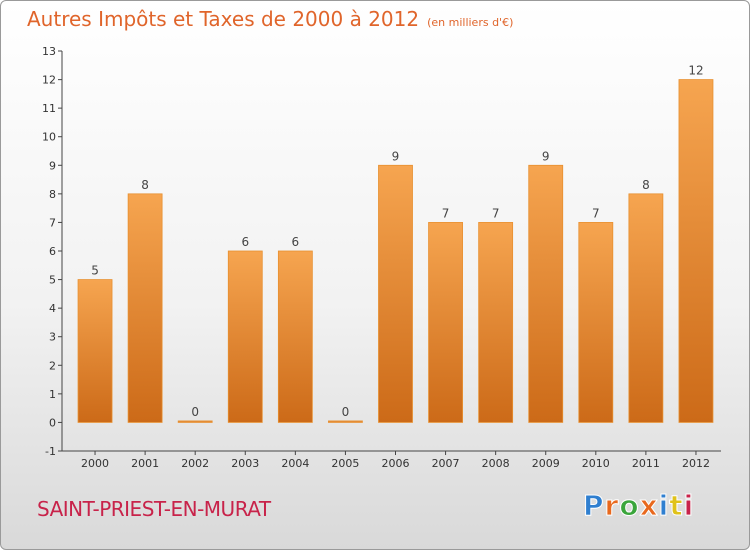 This screenshot has width=750, height=550. What do you see at coordinates (95, 271) in the screenshot?
I see `bar-value-label: 5` at bounding box center [95, 271].